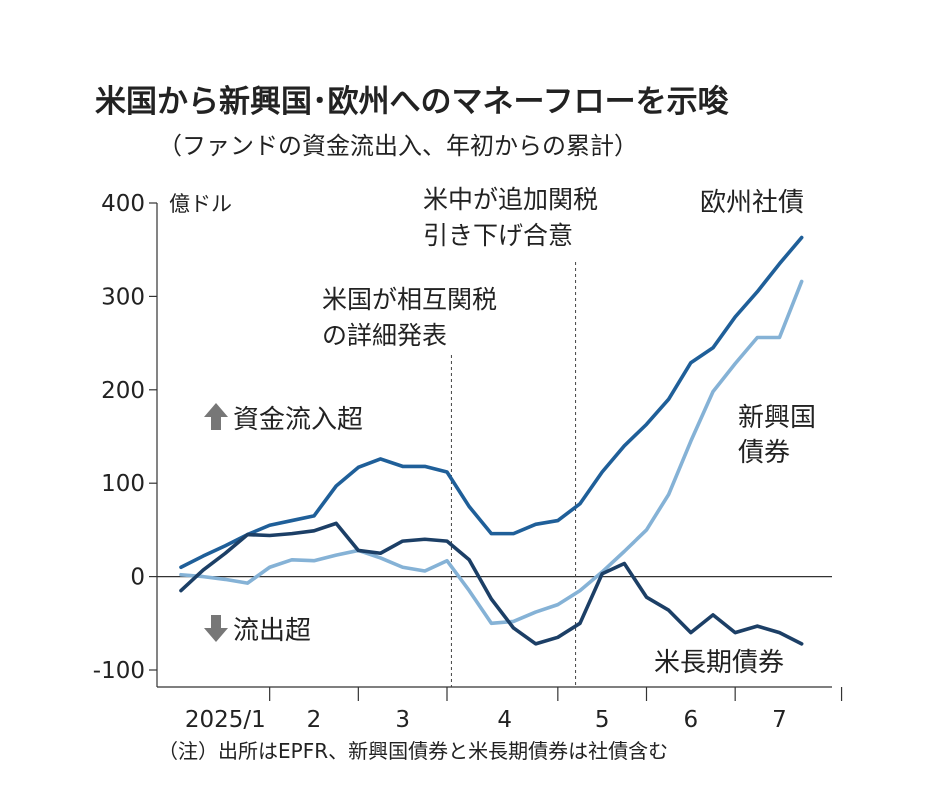  I want to click on series-label-emerging-2: 債券, so click(764, 453).